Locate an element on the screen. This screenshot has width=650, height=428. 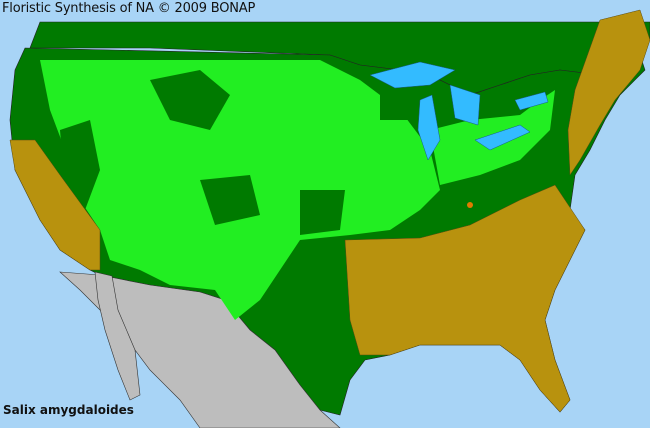
rare-county-marker is located at coordinates (470, 205).